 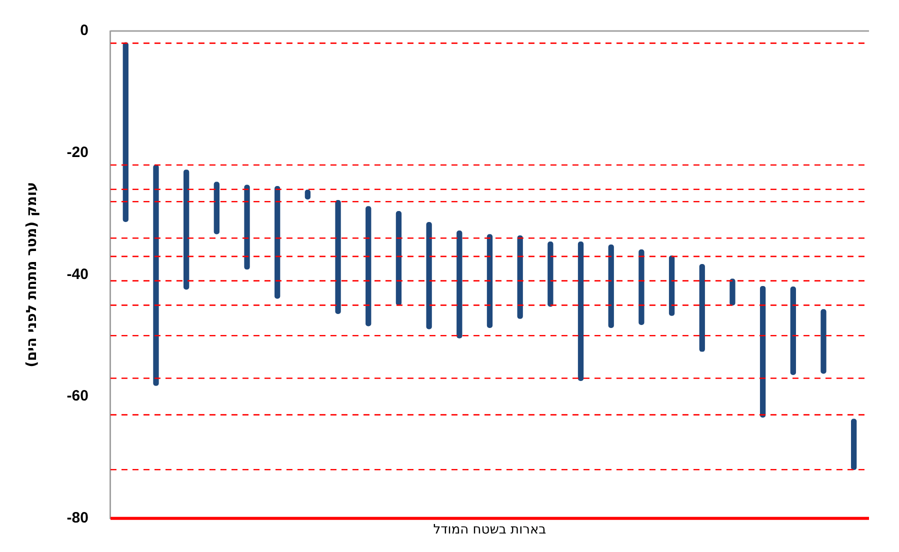 I want to click on y-tick-label: -40, so click(x=77, y=274).